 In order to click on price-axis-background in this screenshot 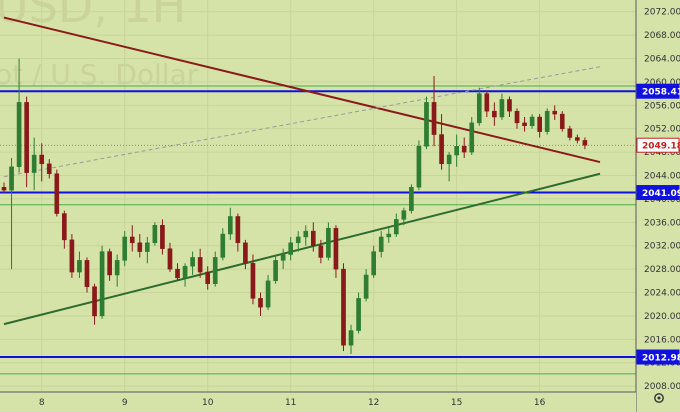, I will do `click(658, 206)`.